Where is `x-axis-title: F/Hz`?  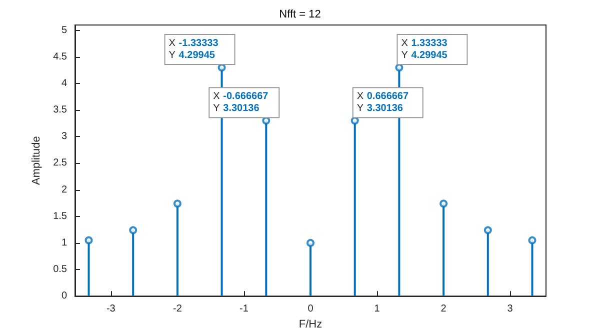 x-axis-title: F/Hz is located at coordinates (310, 324).